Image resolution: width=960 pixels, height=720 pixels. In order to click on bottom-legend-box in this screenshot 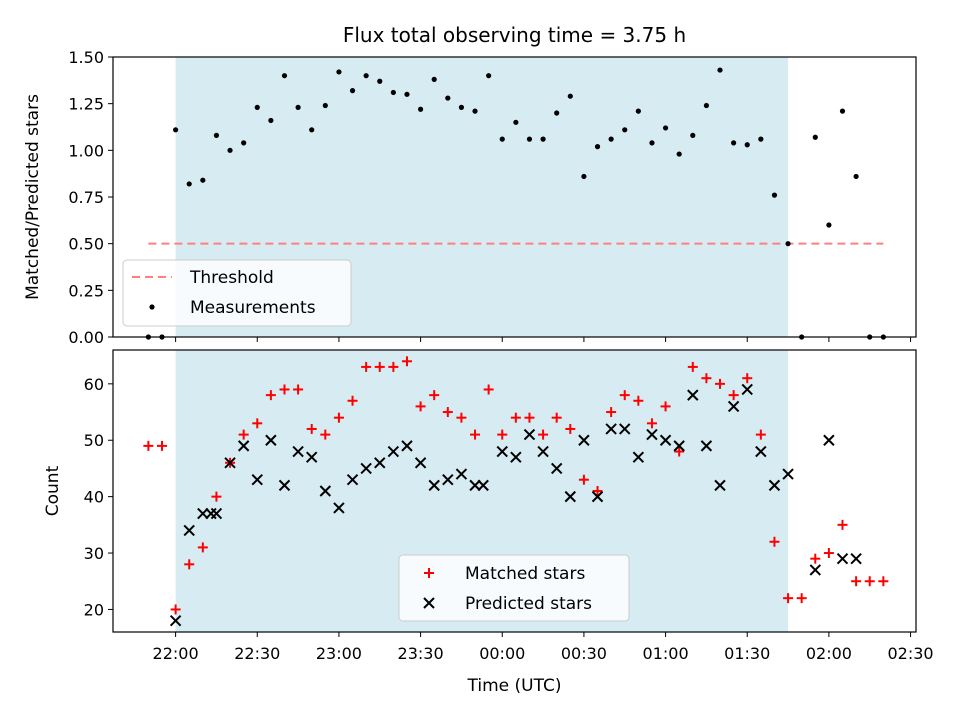, I will do `click(514, 588)`.